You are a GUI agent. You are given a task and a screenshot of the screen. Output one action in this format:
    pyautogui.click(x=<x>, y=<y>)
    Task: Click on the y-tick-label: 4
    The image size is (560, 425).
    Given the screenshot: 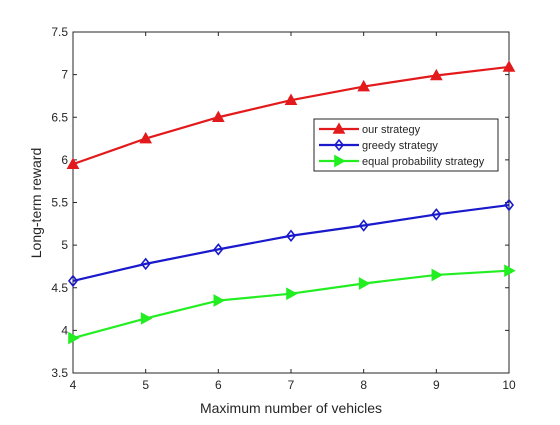 What is the action you would take?
    pyautogui.click(x=64, y=330)
    